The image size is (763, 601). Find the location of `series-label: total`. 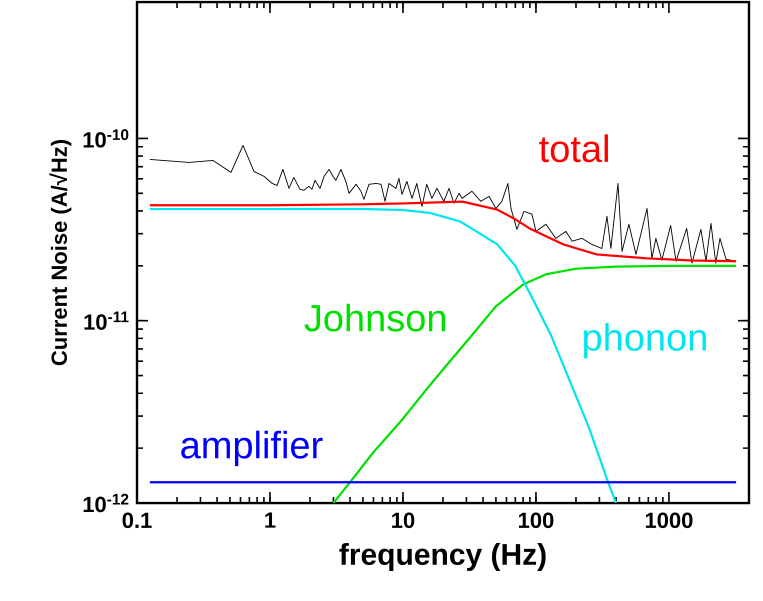

series-label: total is located at coordinates (573, 148).